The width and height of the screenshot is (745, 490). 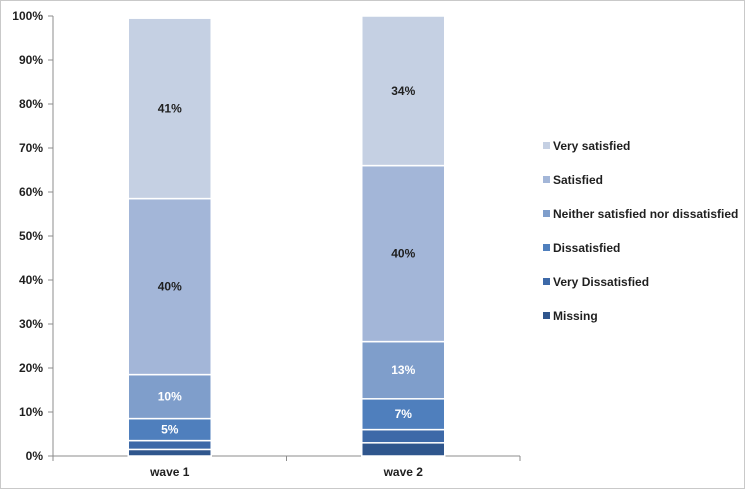 What do you see at coordinates (31, 192) in the screenshot?
I see `y-tick-label: 60%` at bounding box center [31, 192].